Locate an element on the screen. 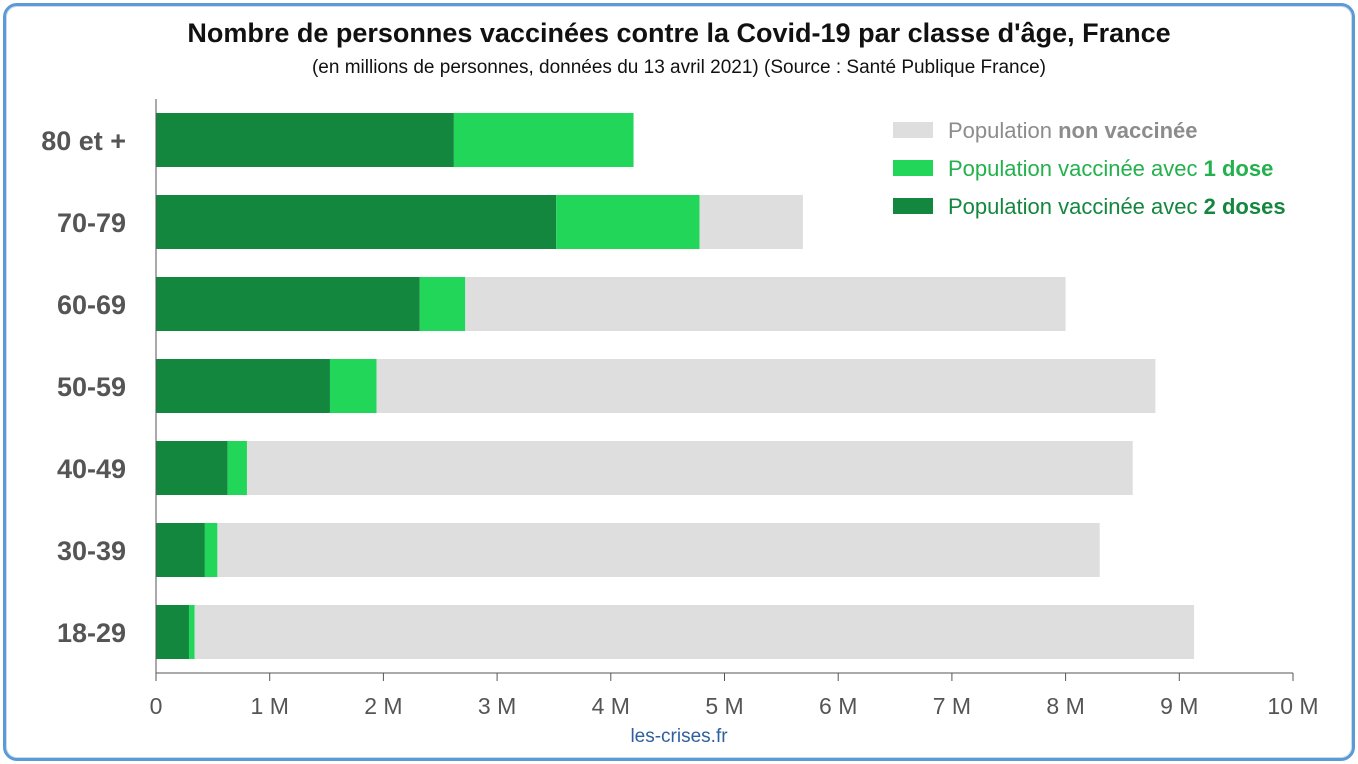  legend-swatch-une_dose is located at coordinates (913, 168).